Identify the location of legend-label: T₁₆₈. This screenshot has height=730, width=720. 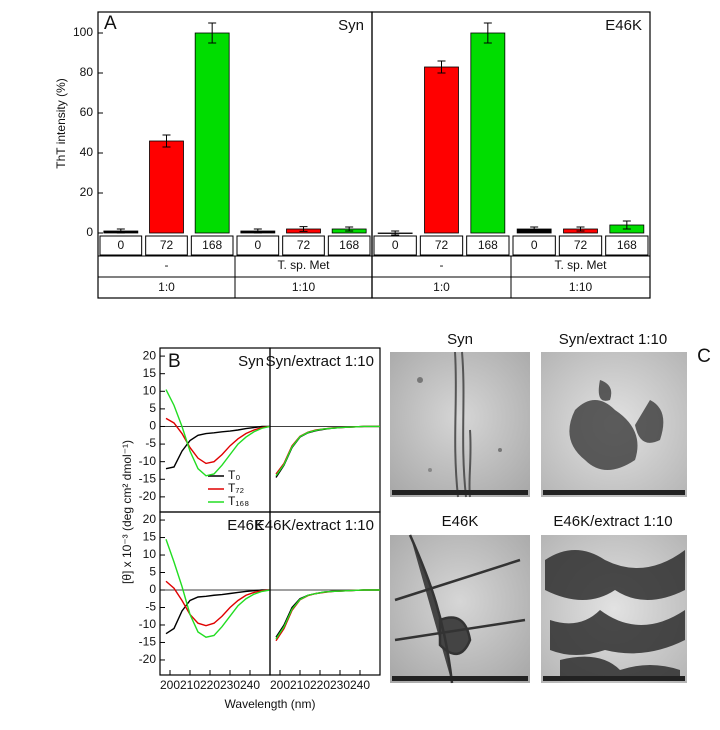
(238, 501).